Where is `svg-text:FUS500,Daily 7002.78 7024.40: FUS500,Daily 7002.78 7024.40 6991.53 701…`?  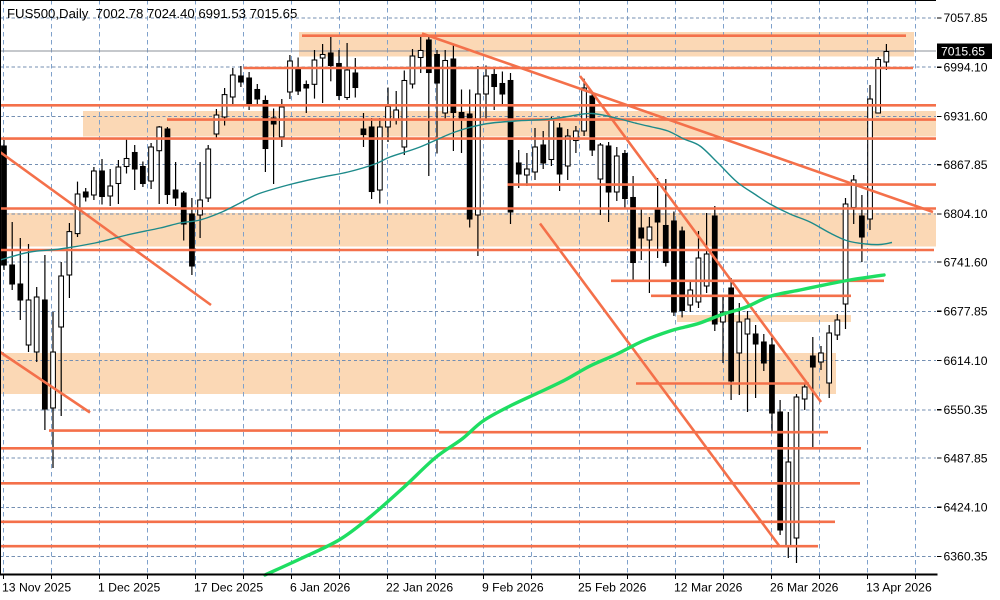
svg-text:FUS500,Daily 7002.78 7024.40: FUS500,Daily 7002.78 7024.40 6991.53 701… is located at coordinates (152, 13).